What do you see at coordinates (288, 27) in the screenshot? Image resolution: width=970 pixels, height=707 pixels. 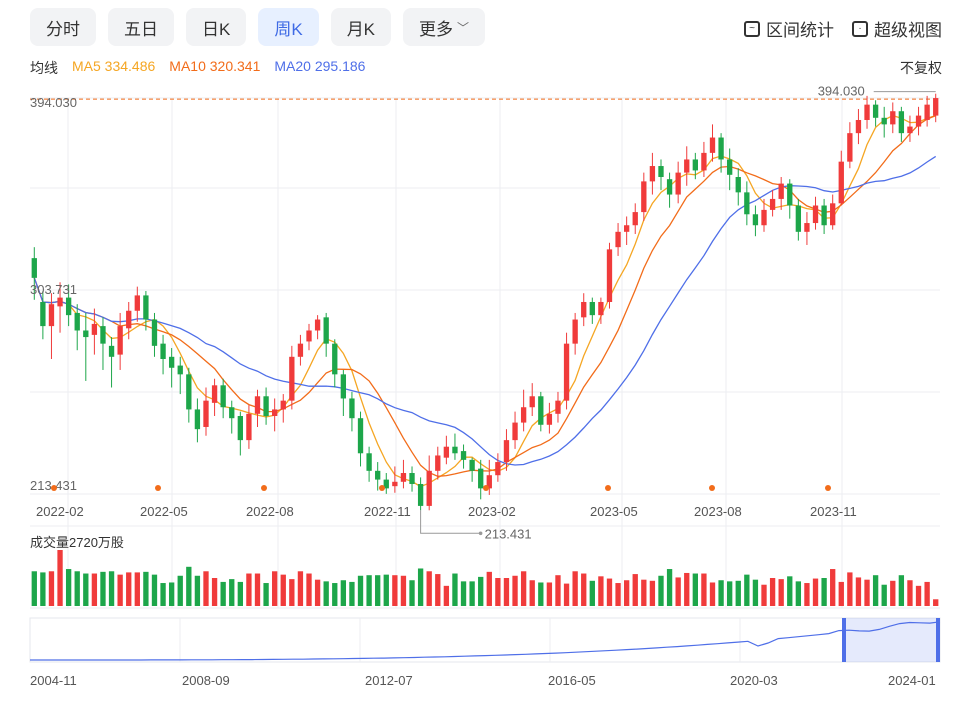 I see `tab-weekly-k: 周K` at bounding box center [288, 27].